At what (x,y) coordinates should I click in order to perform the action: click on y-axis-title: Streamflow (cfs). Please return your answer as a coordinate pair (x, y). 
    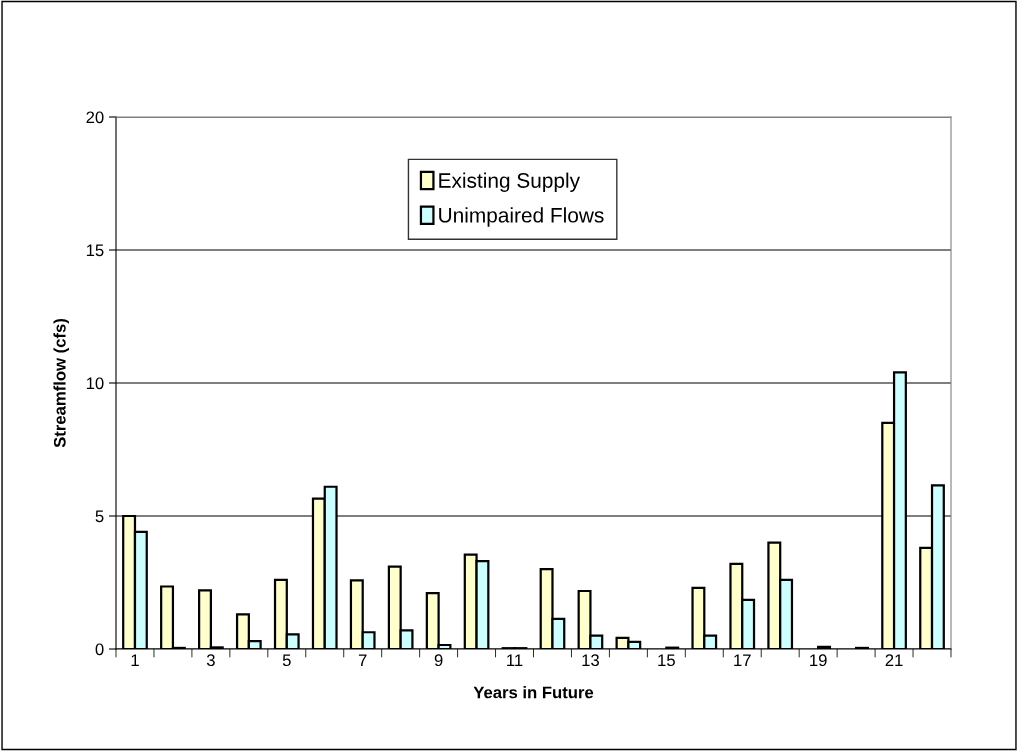
    Looking at the image, I should click on (61, 383).